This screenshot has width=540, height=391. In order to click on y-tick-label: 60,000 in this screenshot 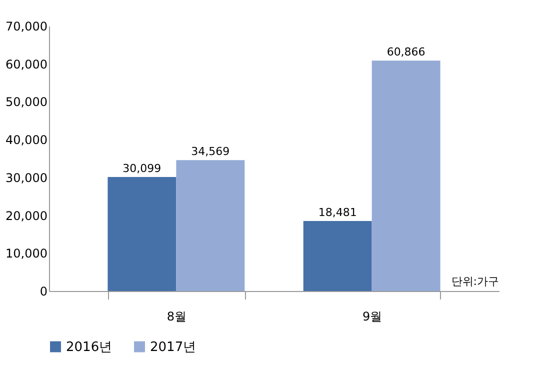, I will do `click(27, 64)`.